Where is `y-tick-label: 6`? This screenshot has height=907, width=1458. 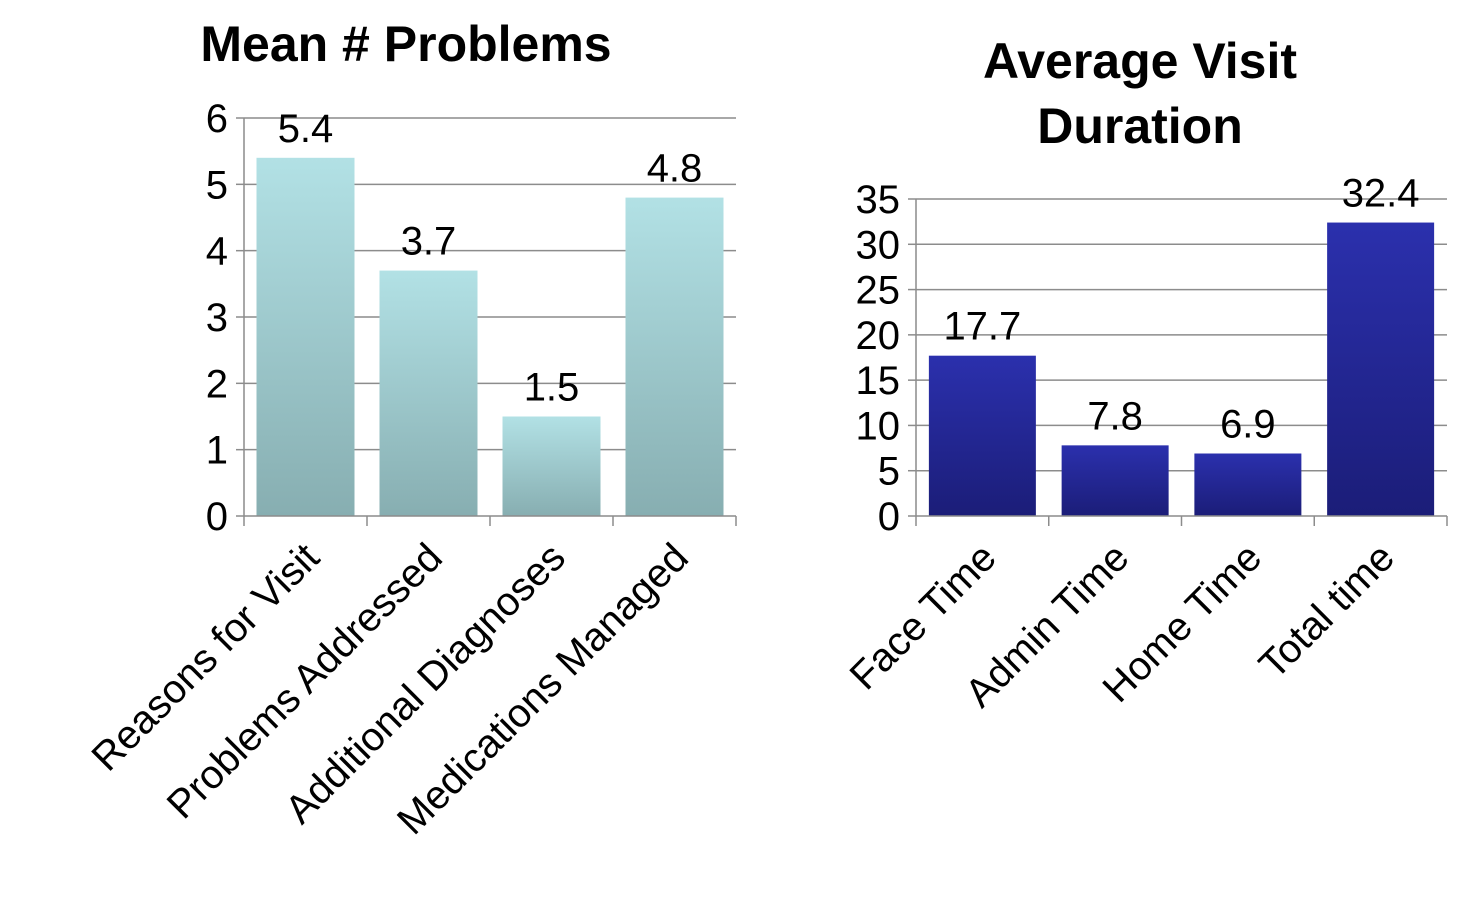 y-tick-label: 6 is located at coordinates (217, 119).